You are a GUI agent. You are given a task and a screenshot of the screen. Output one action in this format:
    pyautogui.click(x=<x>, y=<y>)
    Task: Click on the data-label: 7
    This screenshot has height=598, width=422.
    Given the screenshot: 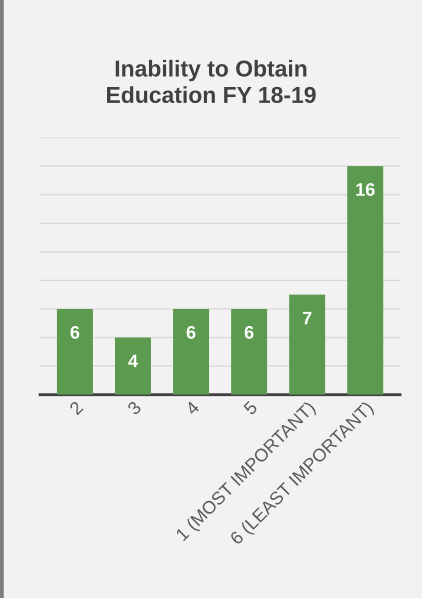 What is the action you would take?
    pyautogui.click(x=307, y=318)
    